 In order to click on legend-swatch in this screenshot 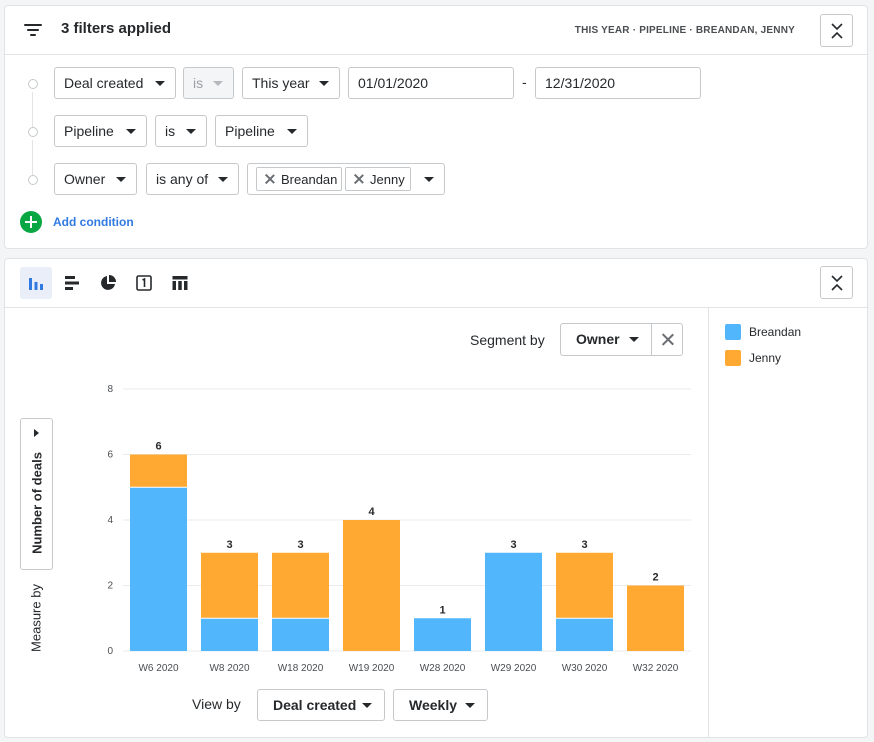, I will do `click(733, 358)`.